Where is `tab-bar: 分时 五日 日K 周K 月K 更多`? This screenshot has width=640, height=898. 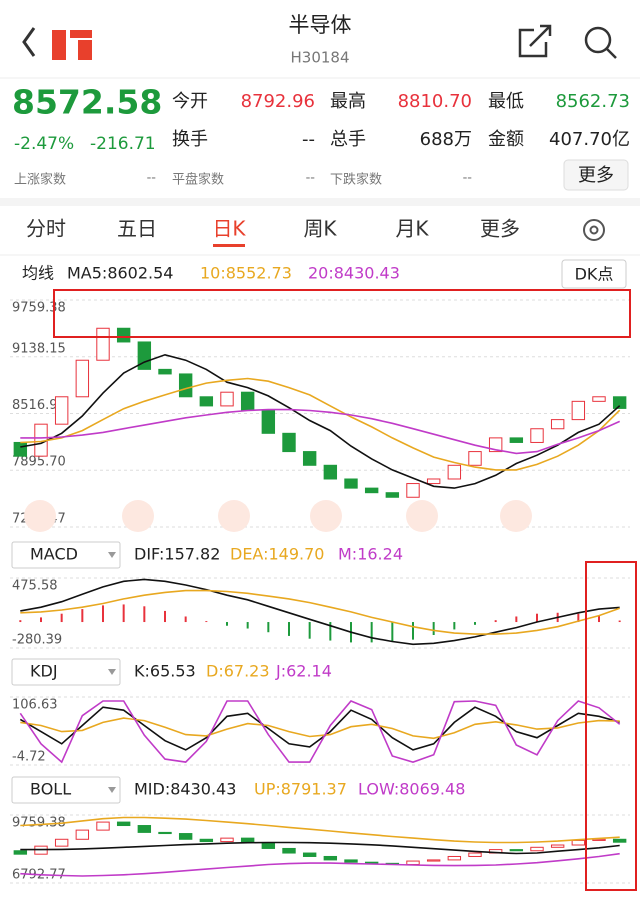
tab-bar: 分时 五日 日K 周K 月K 更多 is located at coordinates (273, 232).